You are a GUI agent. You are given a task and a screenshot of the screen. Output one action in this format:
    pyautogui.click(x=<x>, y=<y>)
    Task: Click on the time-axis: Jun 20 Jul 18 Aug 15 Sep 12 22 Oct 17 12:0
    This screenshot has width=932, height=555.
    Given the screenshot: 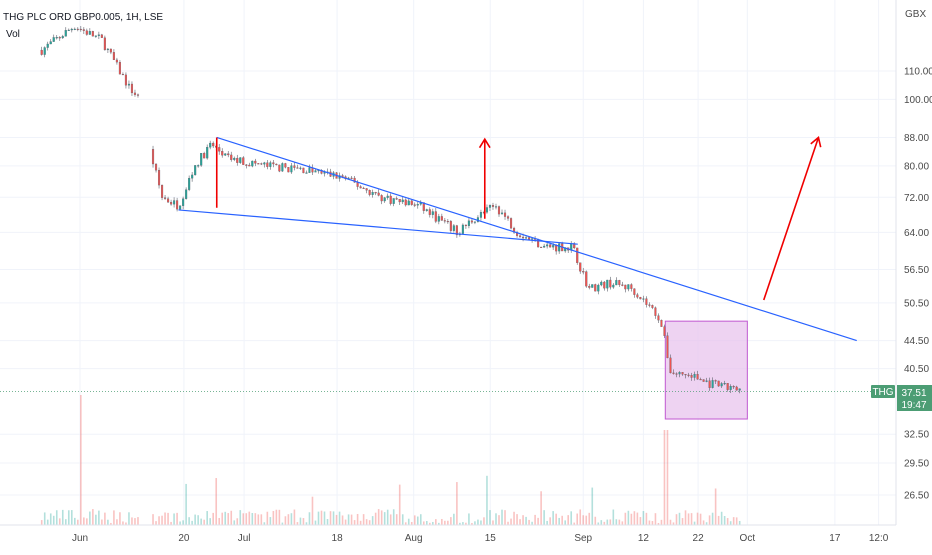 What is the action you would take?
    pyautogui.click(x=480, y=538)
    